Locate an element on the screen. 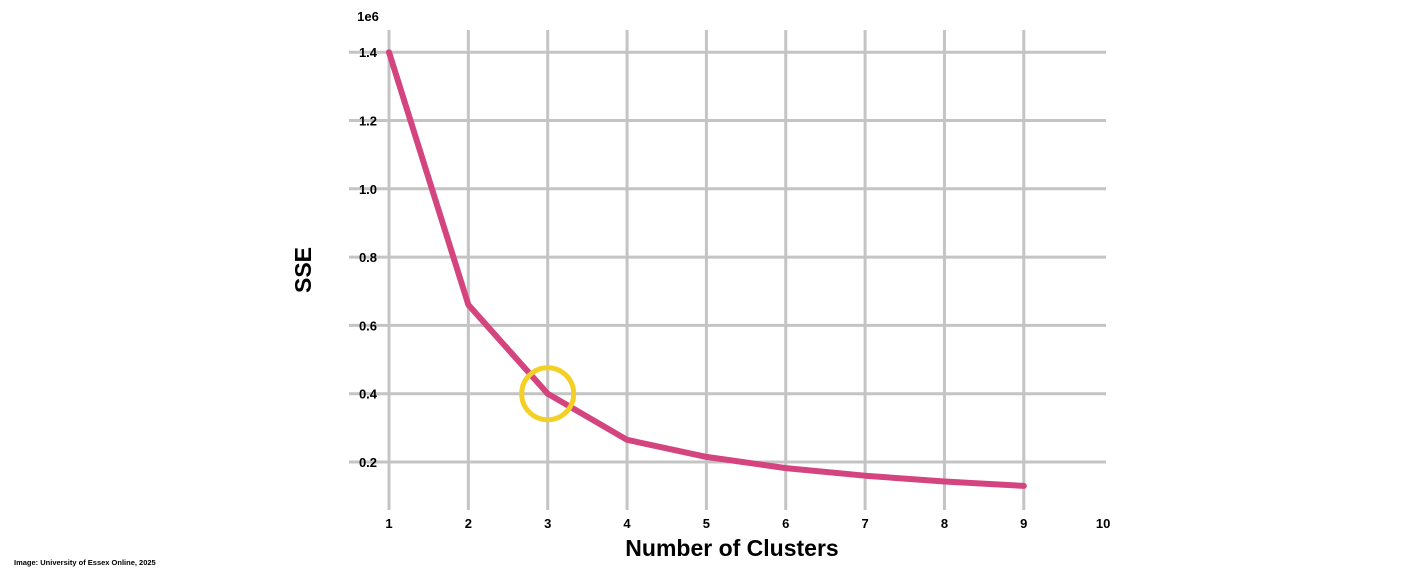  y-tick-label: 0.8 is located at coordinates (368, 257).